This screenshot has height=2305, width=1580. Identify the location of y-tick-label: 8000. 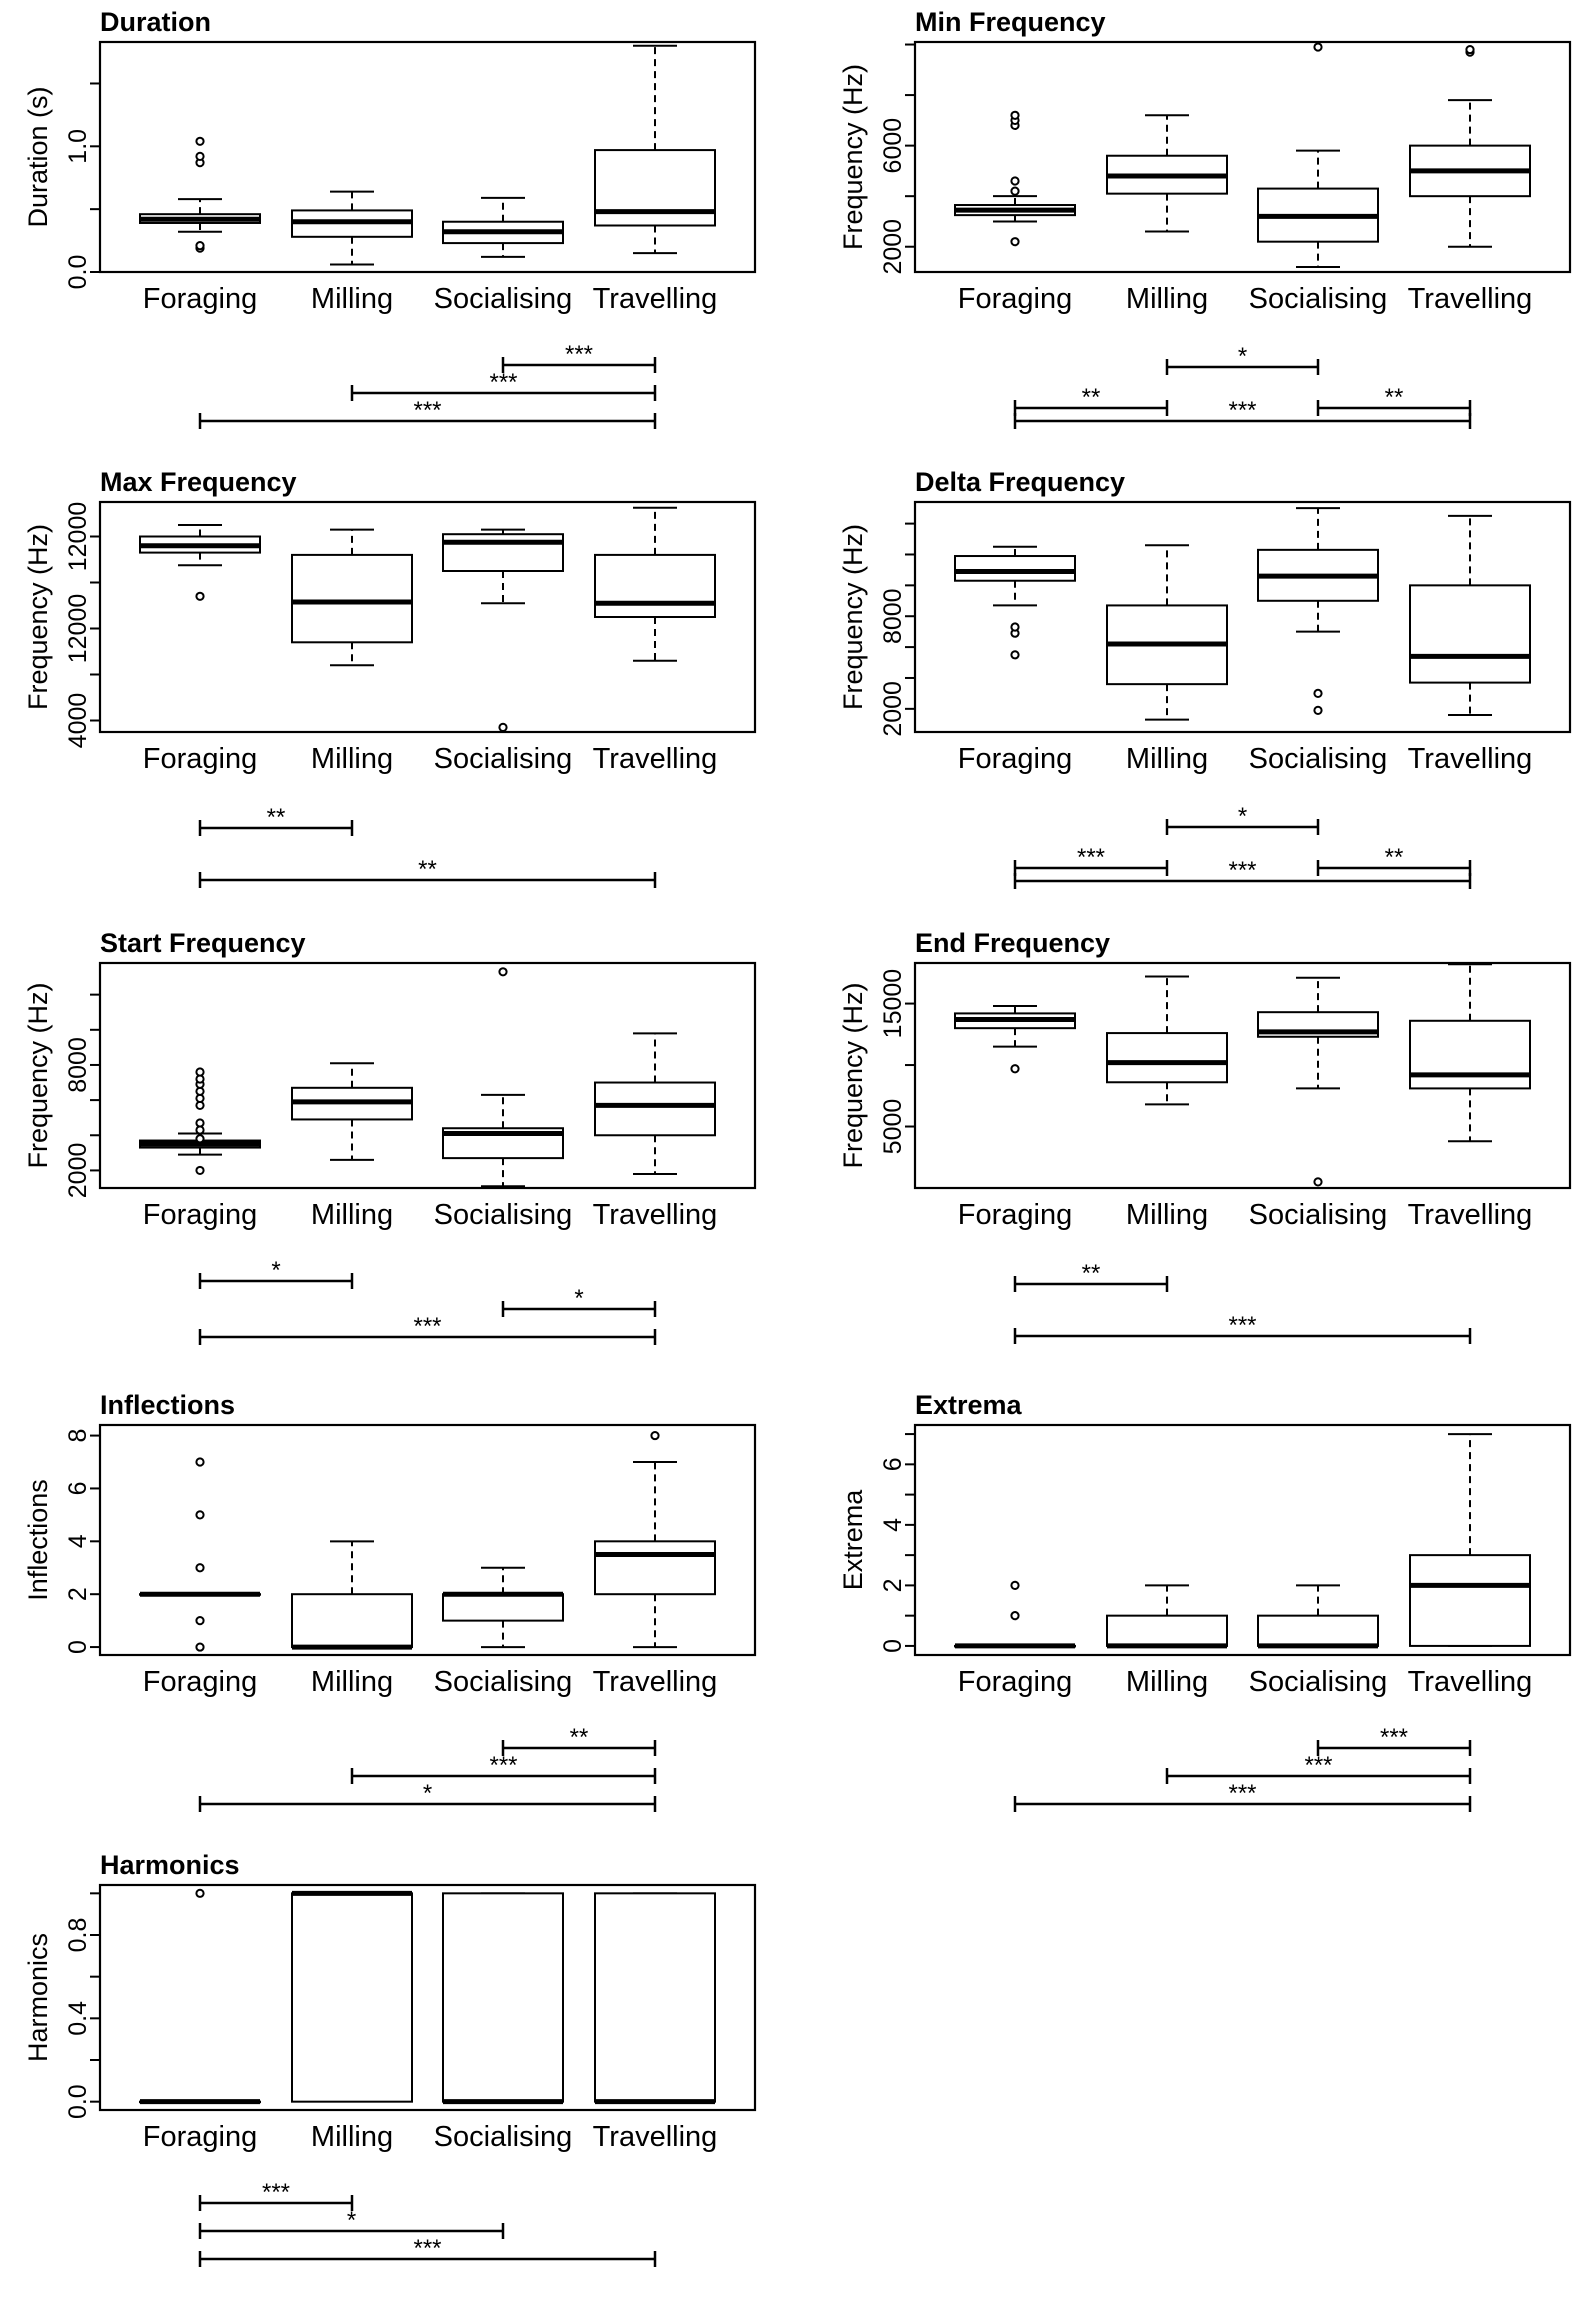
(78, 1065).